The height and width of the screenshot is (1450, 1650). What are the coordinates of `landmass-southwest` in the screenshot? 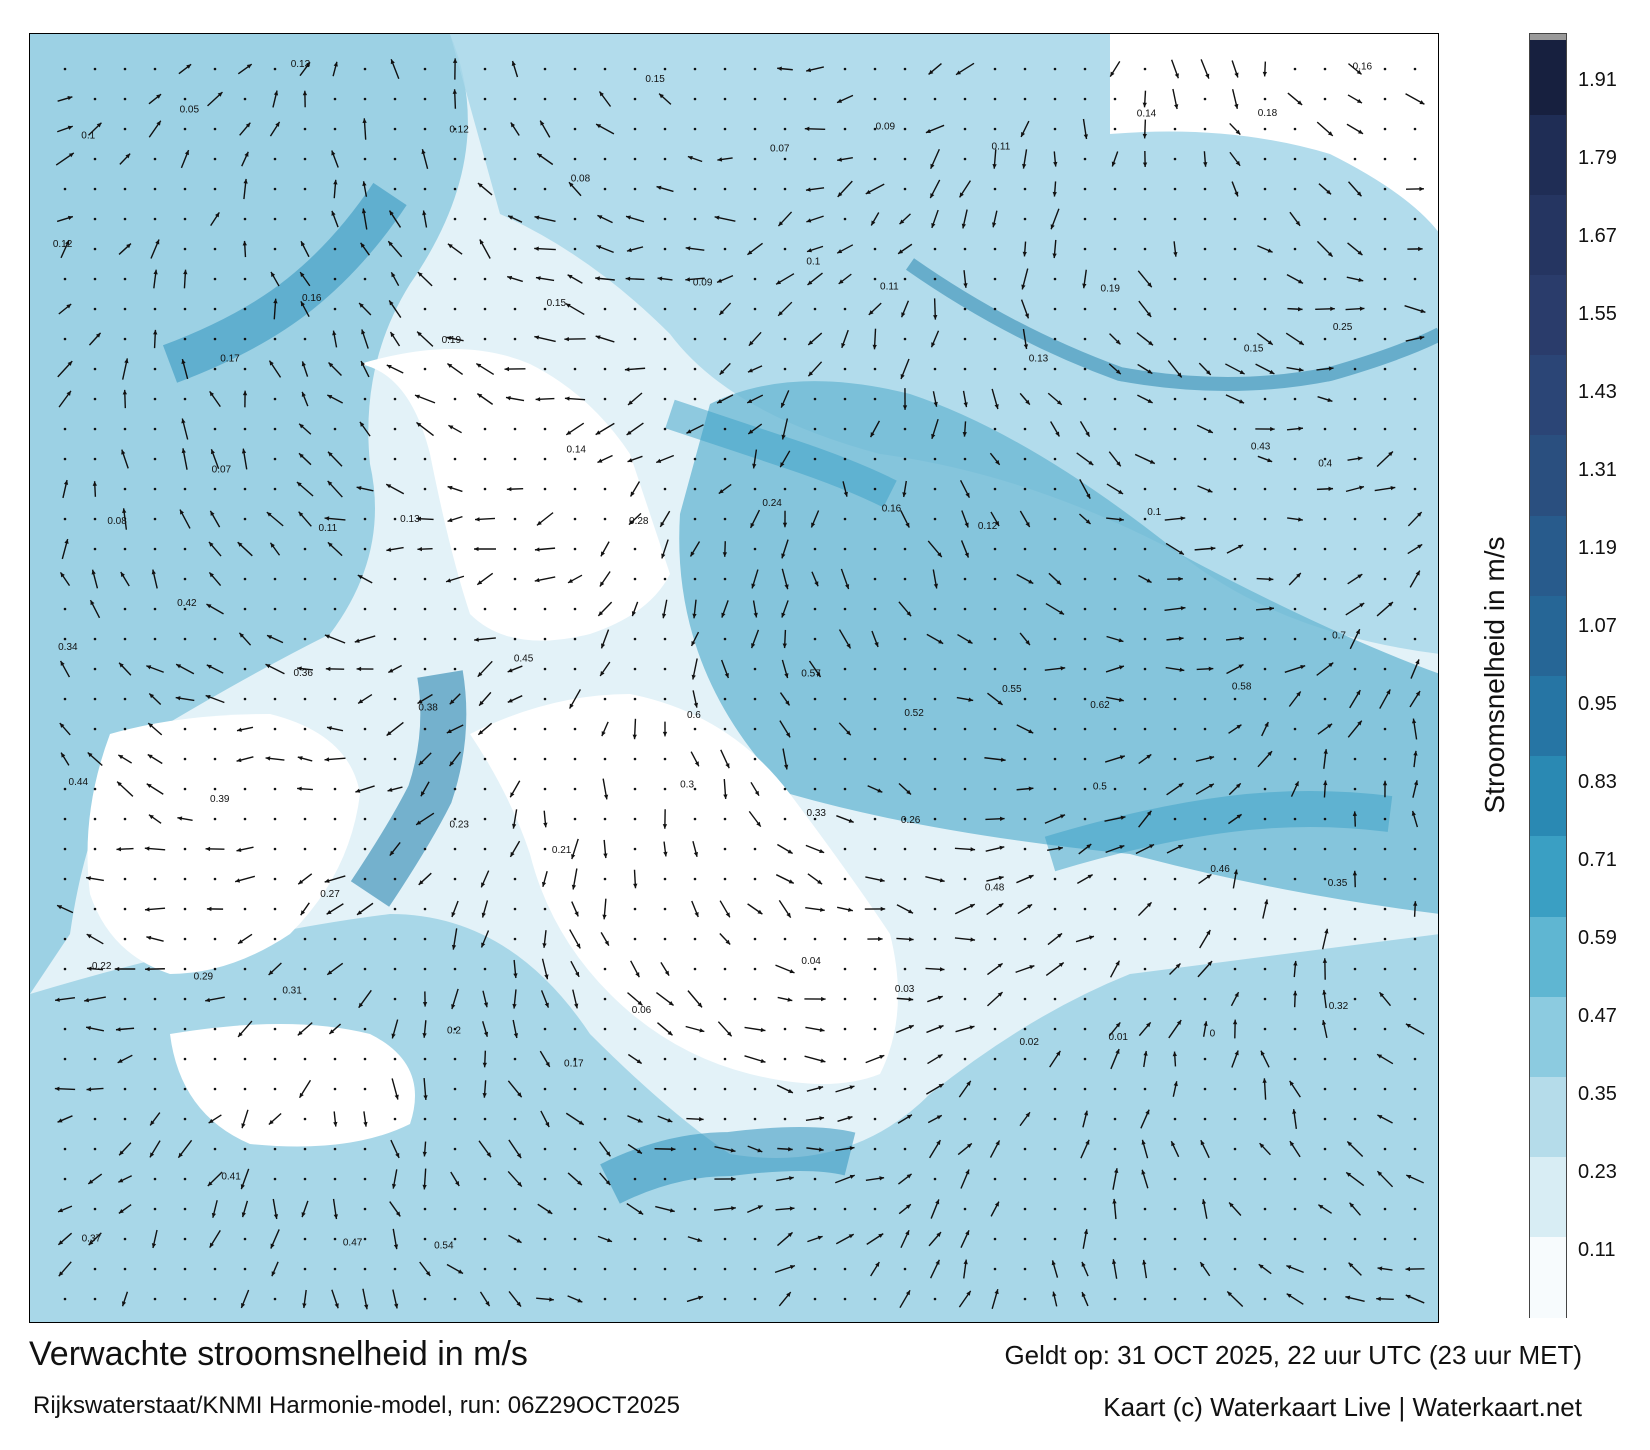 It's located at (292, 1085).